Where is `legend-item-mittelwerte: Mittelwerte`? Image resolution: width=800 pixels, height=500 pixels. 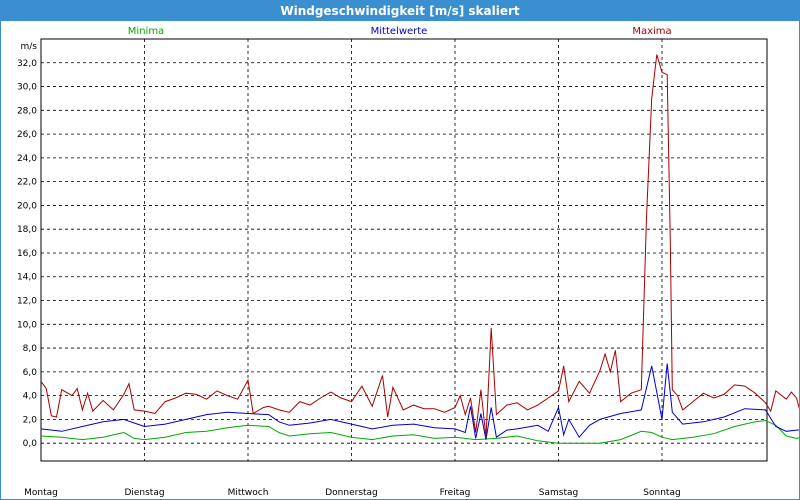
legend-item-mittelwerte: Mittelwerte is located at coordinates (399, 31).